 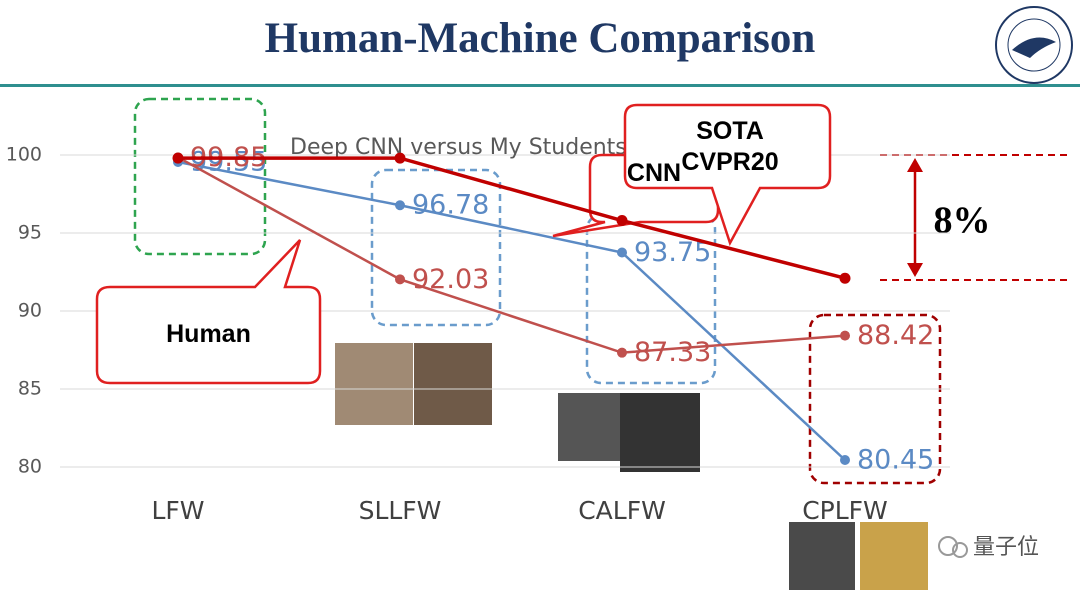 I want to click on gap-annotation: 8%, so click(x=962, y=221).